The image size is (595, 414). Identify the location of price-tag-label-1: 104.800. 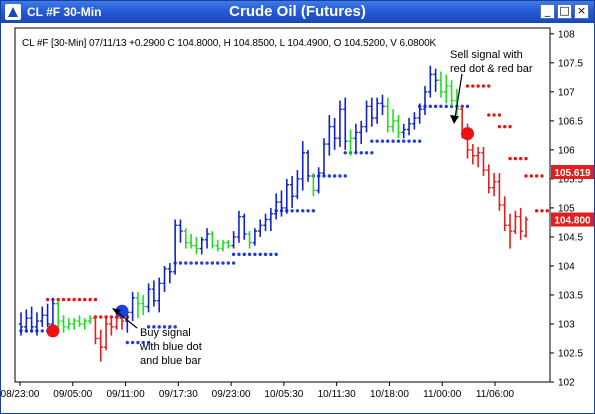
(572, 220).